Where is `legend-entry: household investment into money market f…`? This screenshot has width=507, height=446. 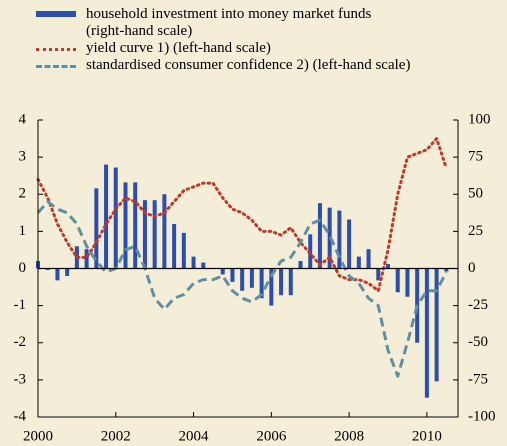 legend-entry: household investment into money market f… is located at coordinates (221, 23).